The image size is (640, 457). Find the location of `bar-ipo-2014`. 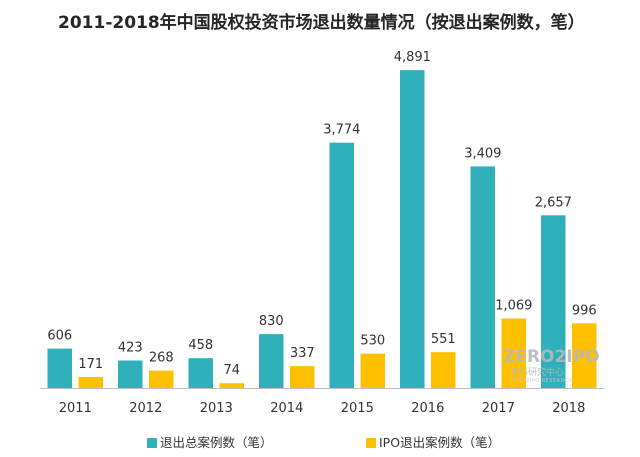

bar-ipo-2014 is located at coordinates (302, 377).